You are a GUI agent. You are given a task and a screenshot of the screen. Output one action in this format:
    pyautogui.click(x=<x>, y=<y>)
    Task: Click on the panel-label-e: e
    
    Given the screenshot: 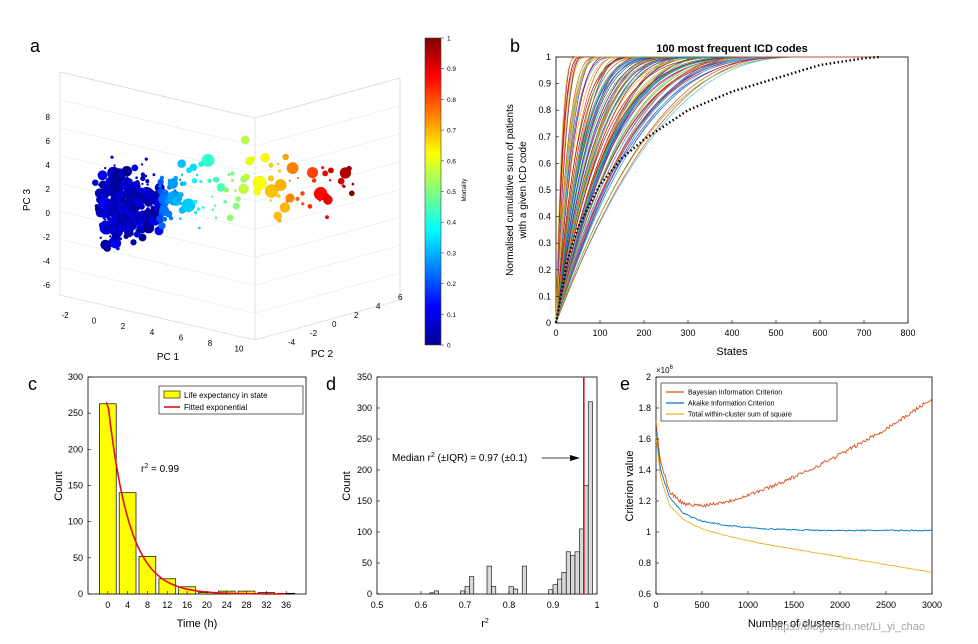 What is the action you would take?
    pyautogui.click(x=625, y=384)
    